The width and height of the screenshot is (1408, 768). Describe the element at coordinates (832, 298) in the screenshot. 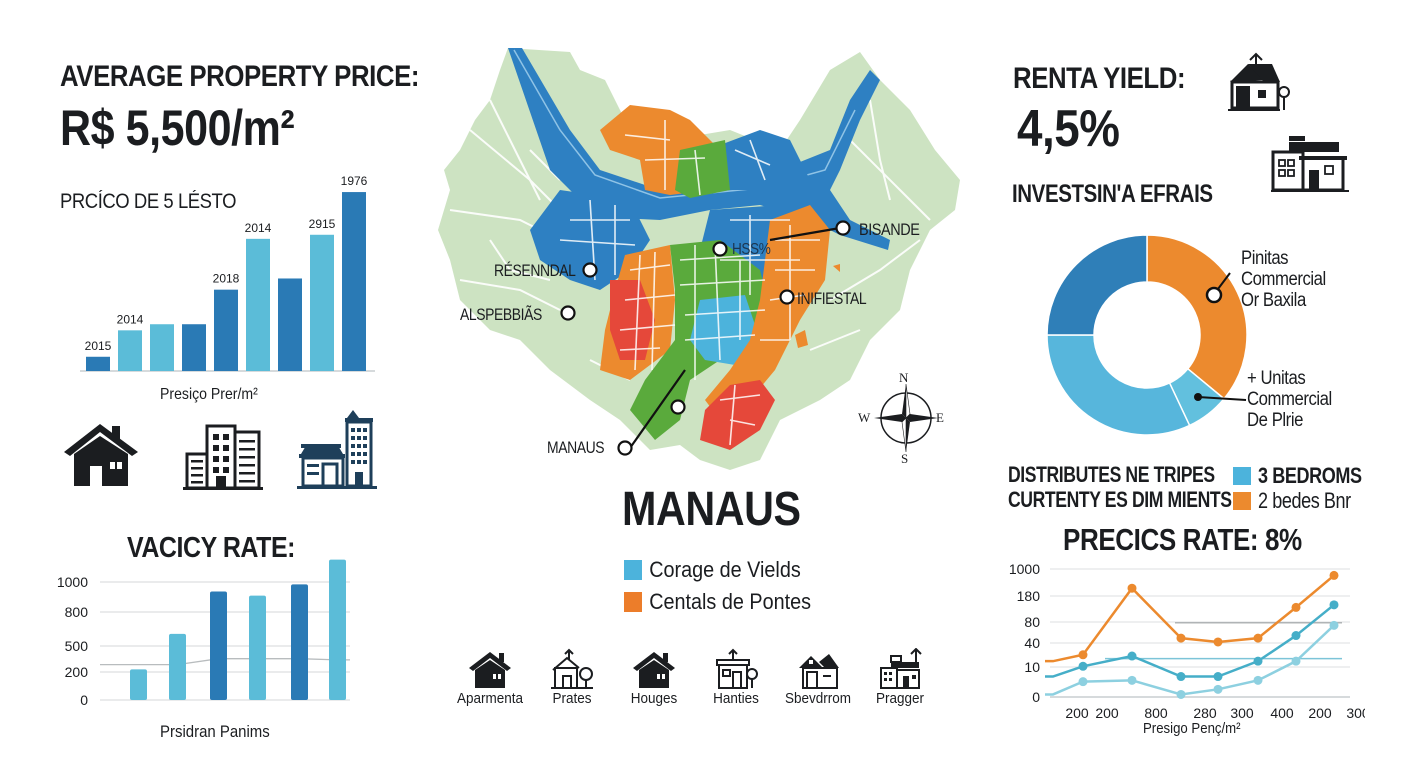

I see `map-label-inifiestal: INIFIESTAL` at that location.